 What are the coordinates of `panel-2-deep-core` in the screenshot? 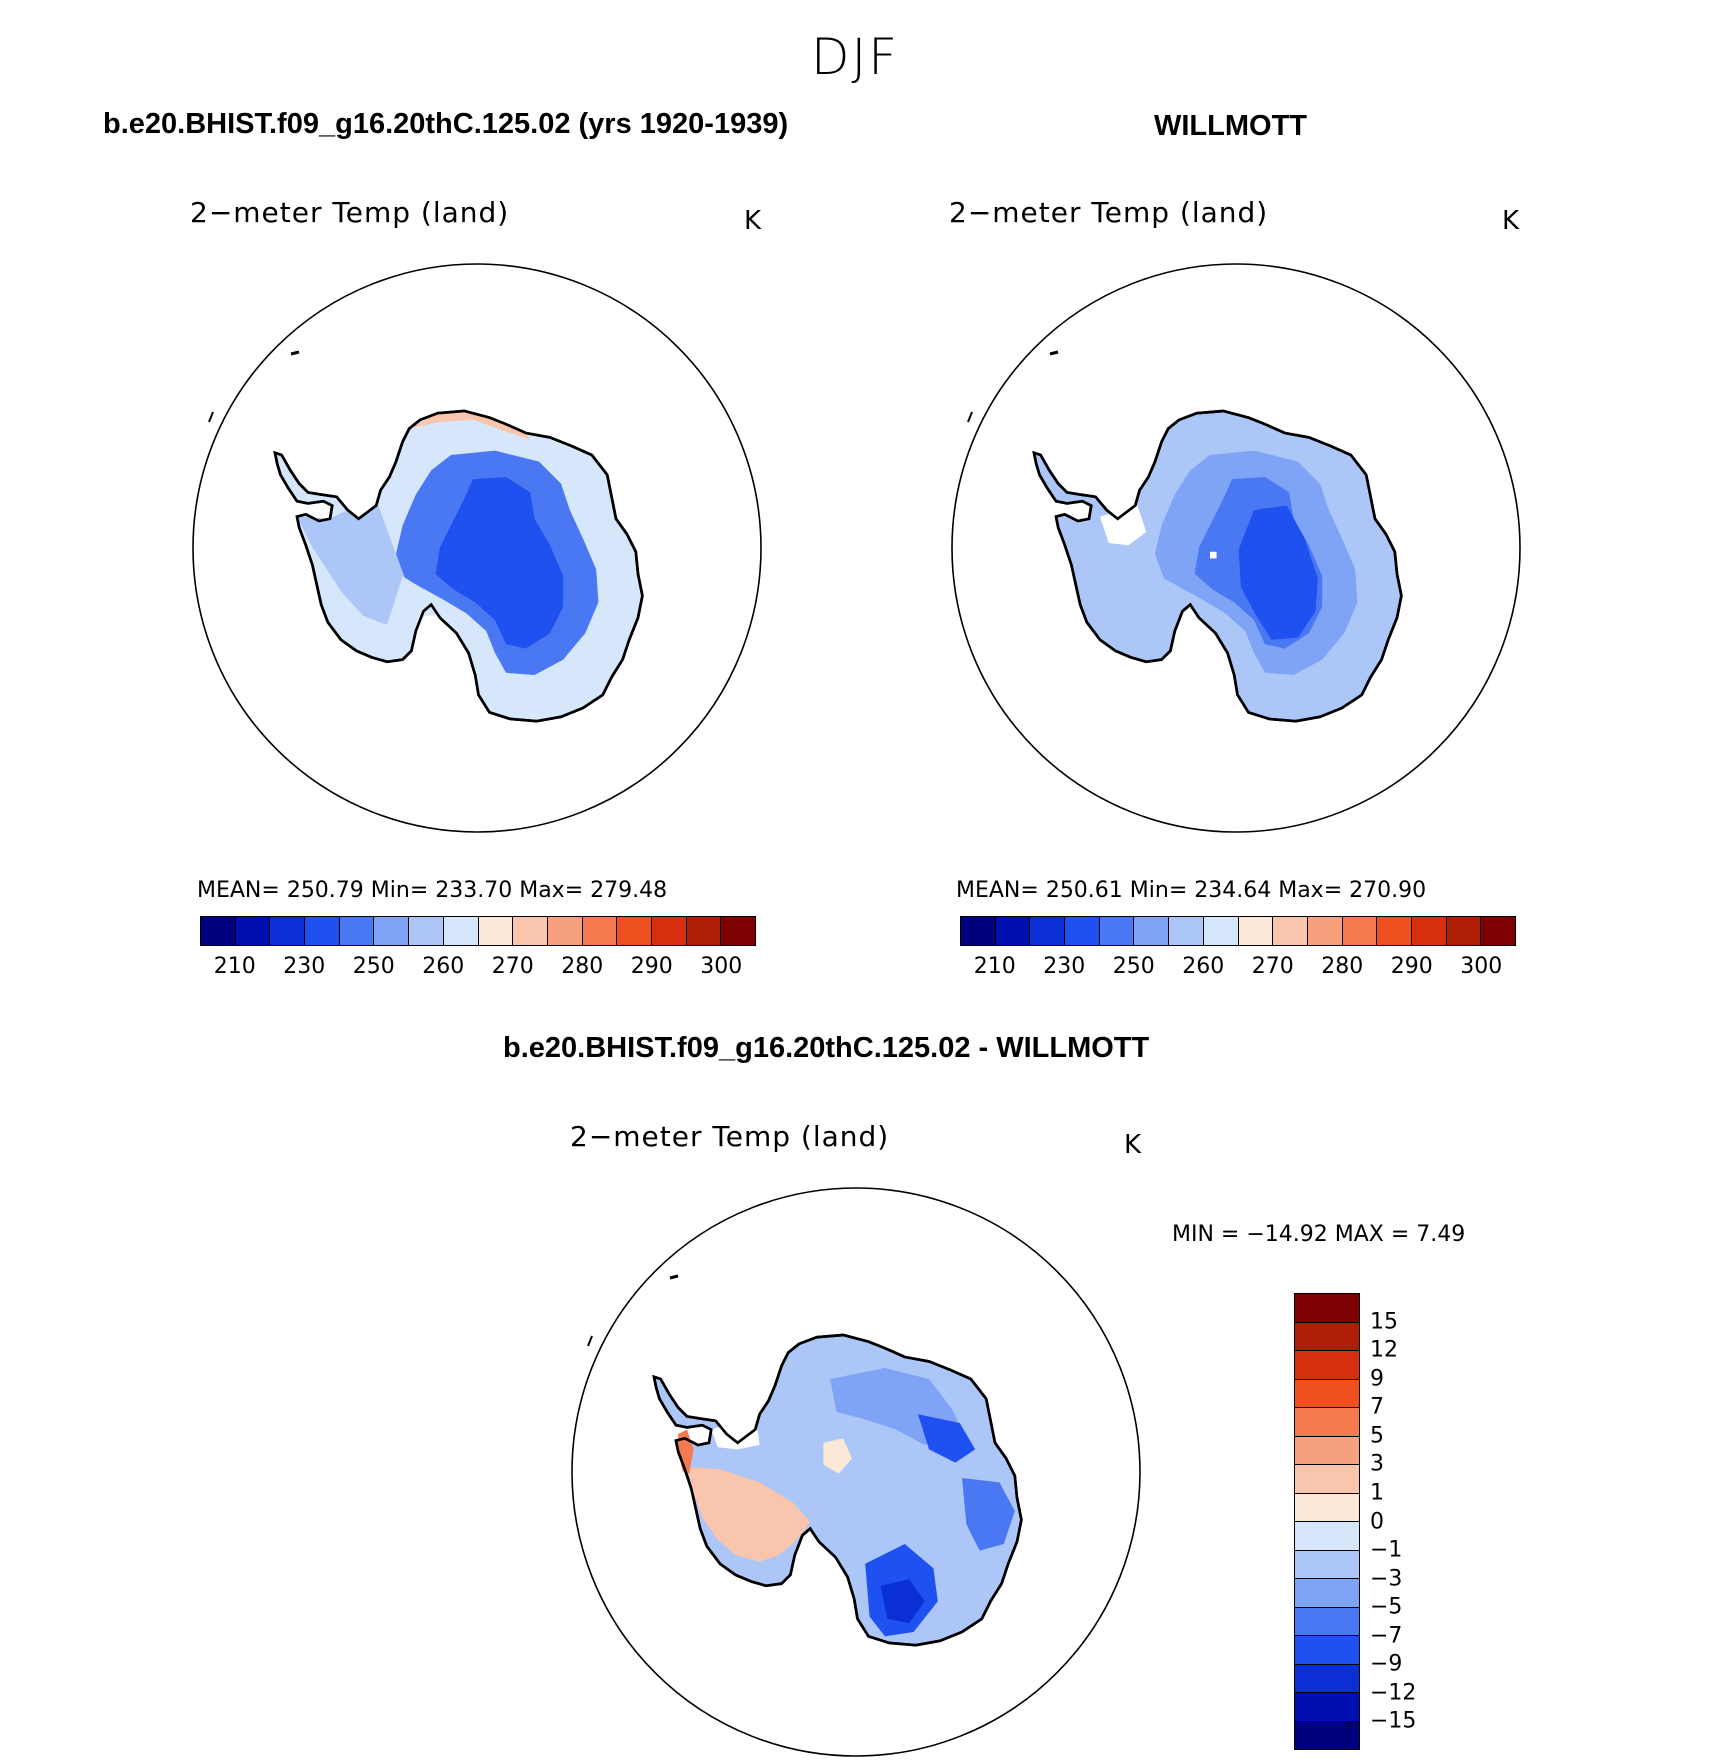 It's located at (1278, 572).